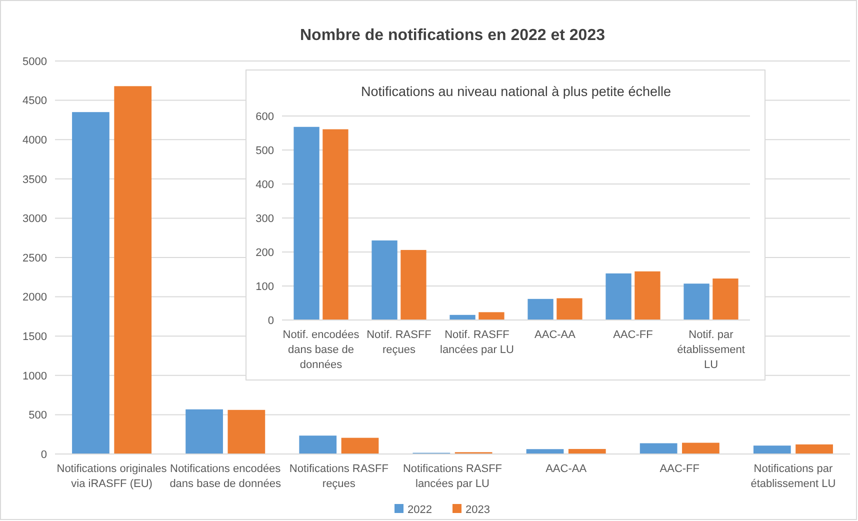 This screenshot has width=858, height=521. What do you see at coordinates (265, 252) in the screenshot?
I see `y-tick-label: 200` at bounding box center [265, 252].